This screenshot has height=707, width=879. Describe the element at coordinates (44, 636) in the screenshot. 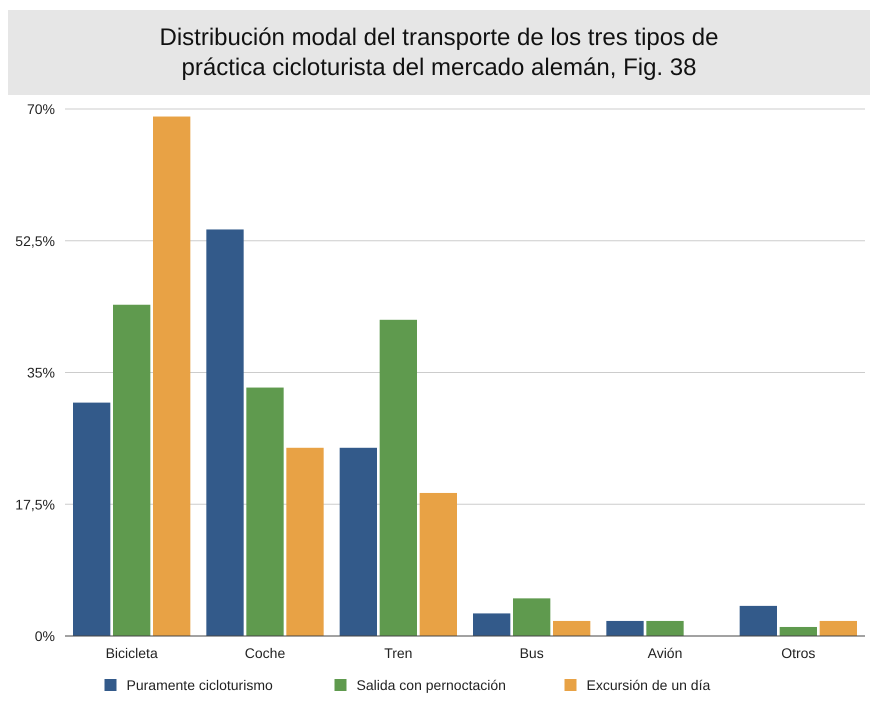

I see `y-tick-label: 0%` at that location.